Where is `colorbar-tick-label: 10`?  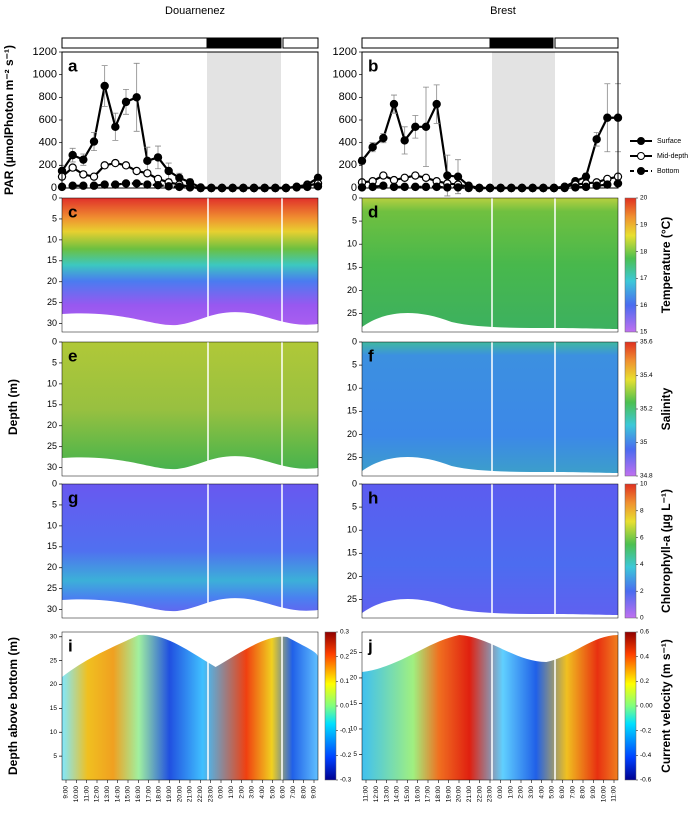
colorbar-tick-label: 10 is located at coordinates (644, 484).